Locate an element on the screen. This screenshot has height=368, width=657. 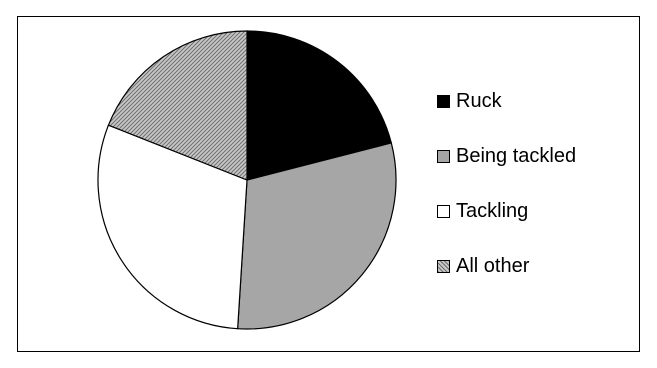
pie-slice-all-other is located at coordinates (177, 105).